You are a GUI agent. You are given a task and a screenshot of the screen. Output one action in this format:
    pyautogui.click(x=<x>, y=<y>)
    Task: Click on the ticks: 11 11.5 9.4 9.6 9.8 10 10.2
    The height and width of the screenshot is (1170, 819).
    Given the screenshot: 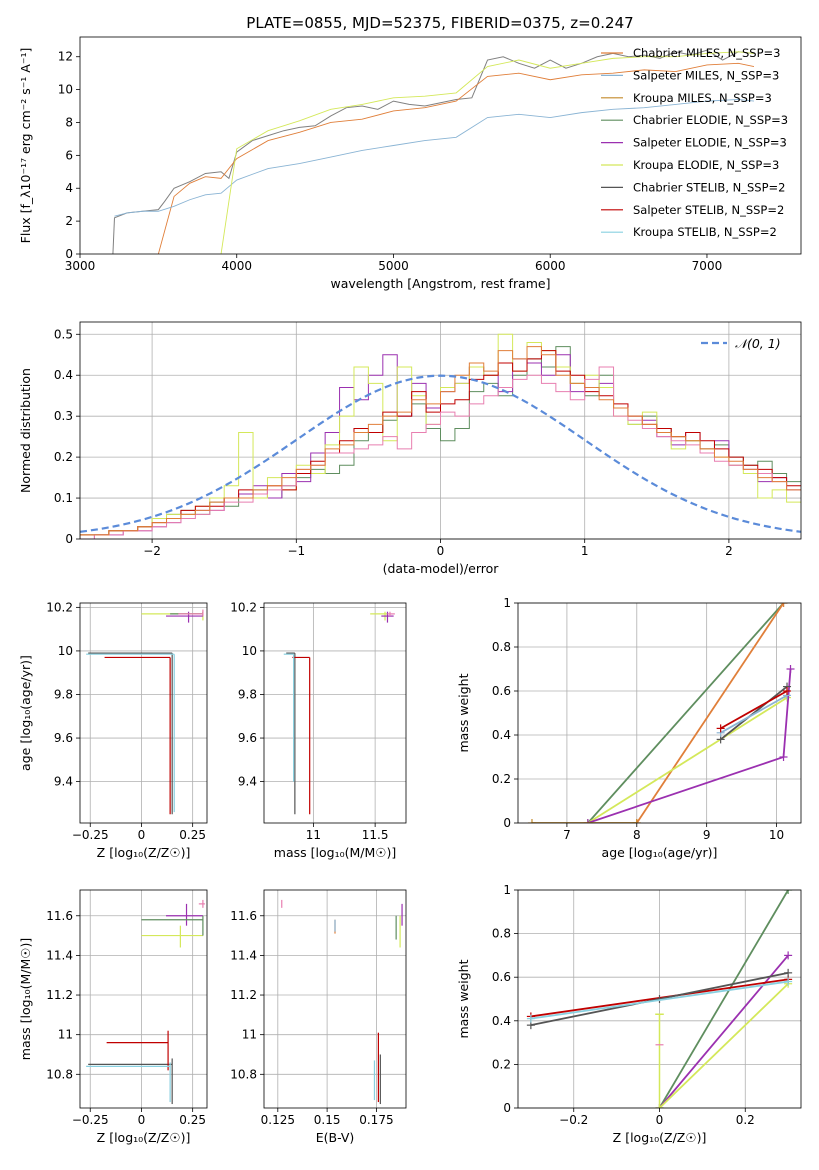 What is the action you would take?
    pyautogui.click(x=309, y=721)
    